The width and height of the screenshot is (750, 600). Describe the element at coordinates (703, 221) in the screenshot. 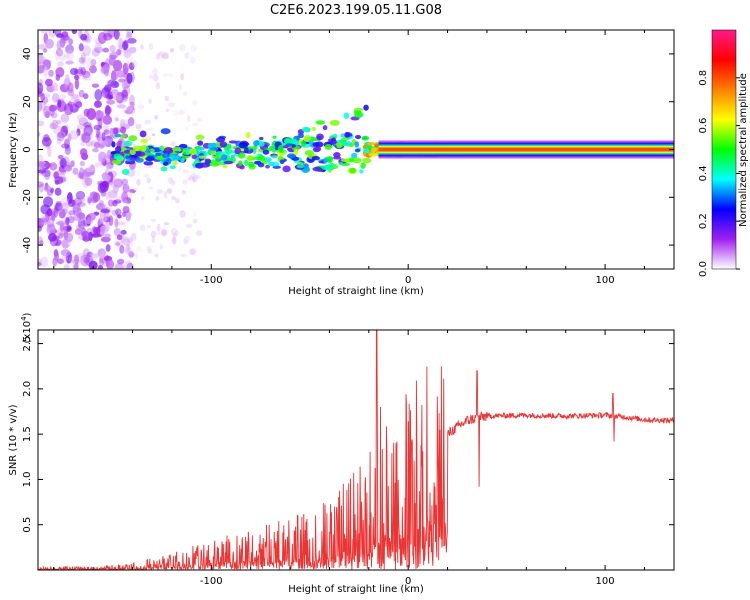

I see `colorbar-tick-label: 0.2` at that location.